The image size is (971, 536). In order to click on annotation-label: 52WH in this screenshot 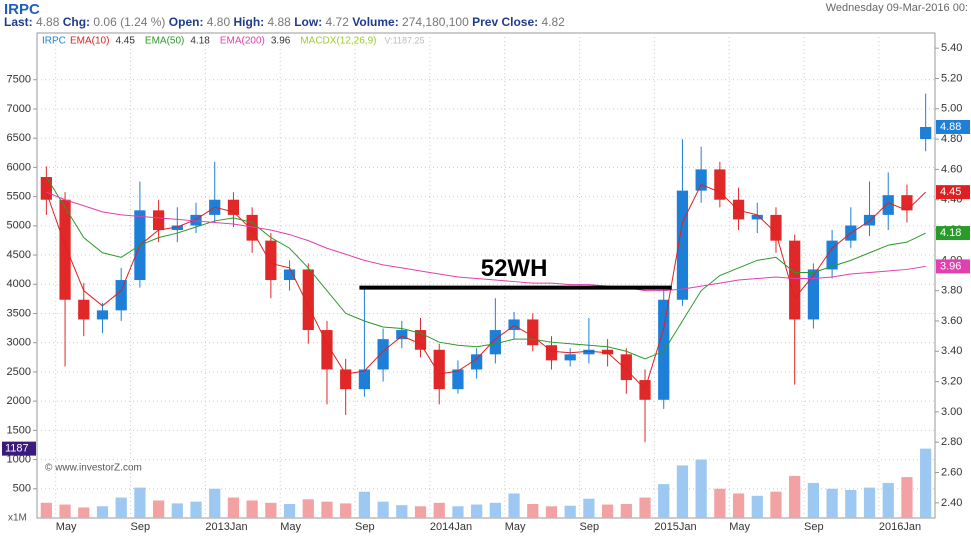, I will do `click(514, 268)`.